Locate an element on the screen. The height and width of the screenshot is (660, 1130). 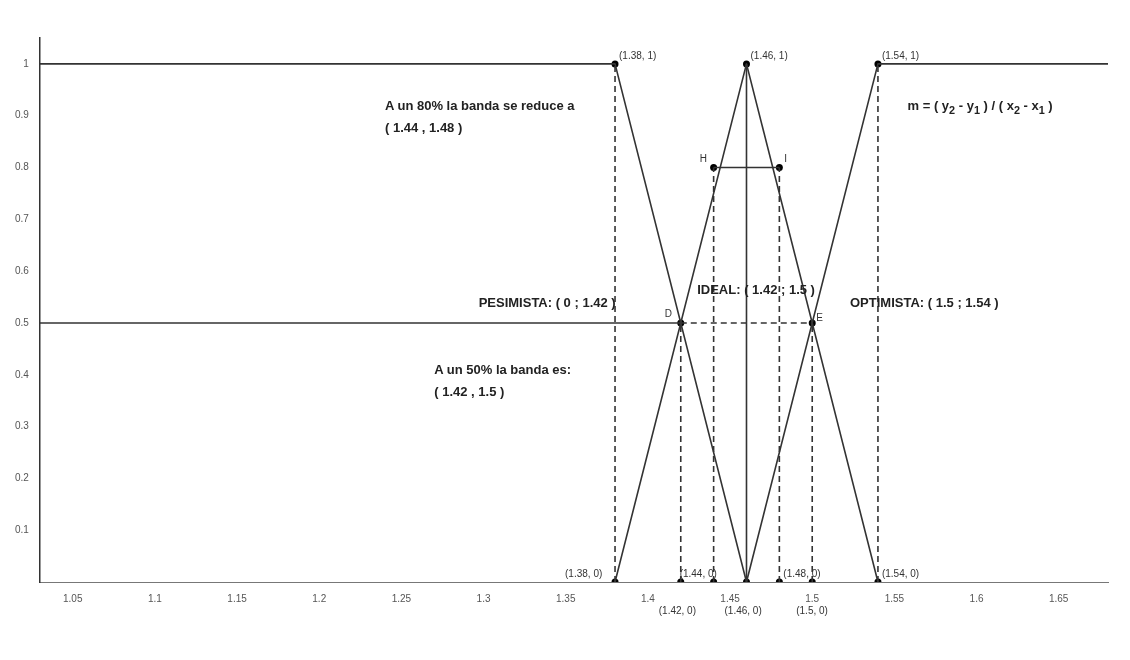
y-tick-label: 0.9 is located at coordinates (22, 115).